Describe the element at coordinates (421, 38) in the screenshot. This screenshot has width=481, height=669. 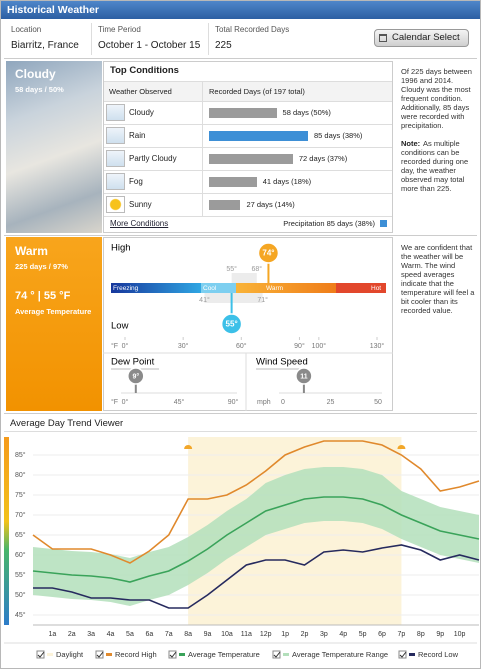
I see `calendar-button` at that location.